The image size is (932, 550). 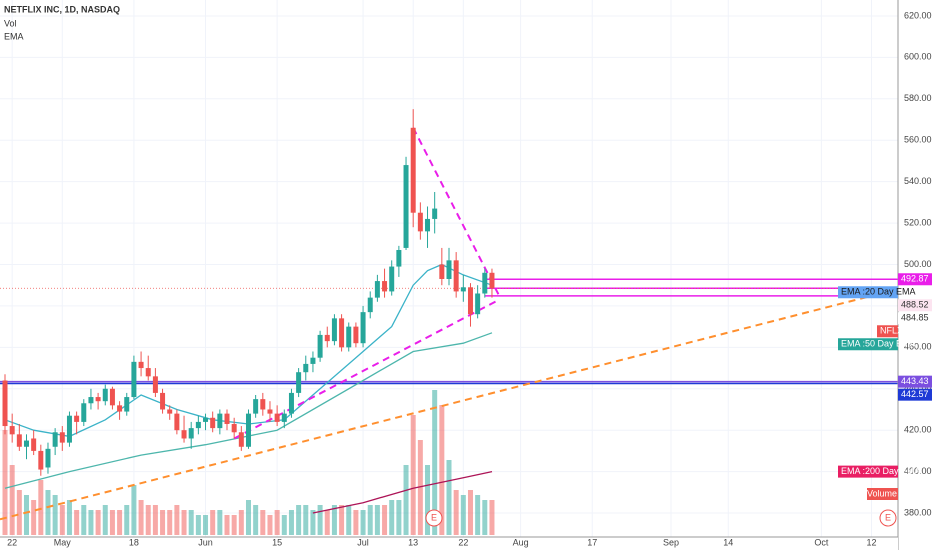 I want to click on volume-layer, so click(x=248, y=462).